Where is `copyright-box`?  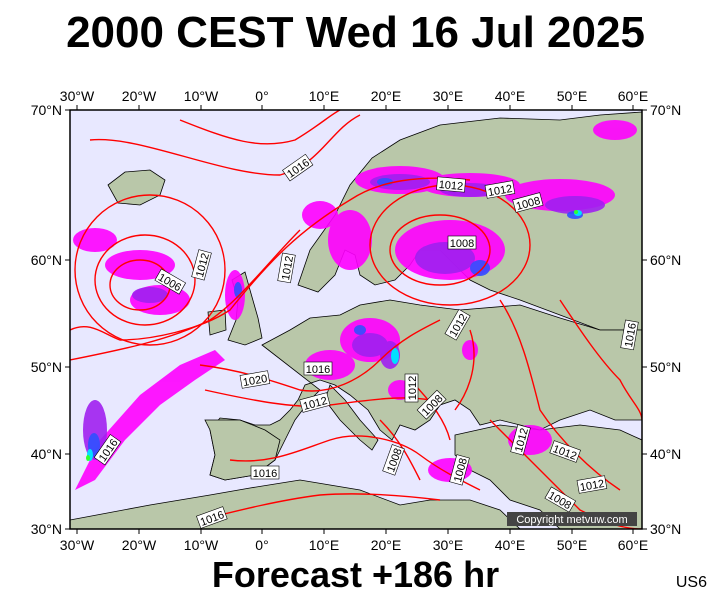
copyright-box is located at coordinates (572, 519).